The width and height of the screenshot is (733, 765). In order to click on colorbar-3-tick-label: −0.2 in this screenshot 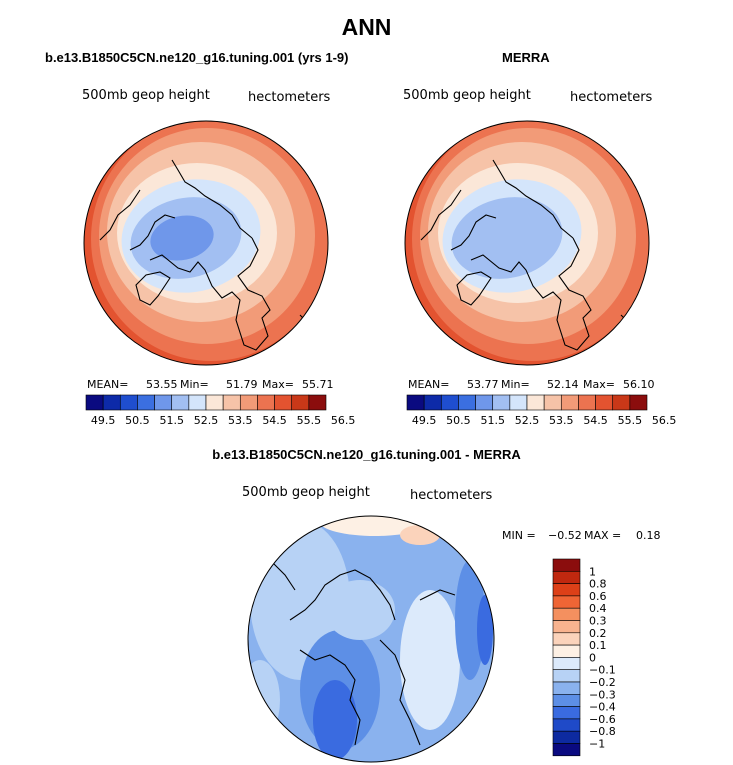, I will do `click(602, 682)`.